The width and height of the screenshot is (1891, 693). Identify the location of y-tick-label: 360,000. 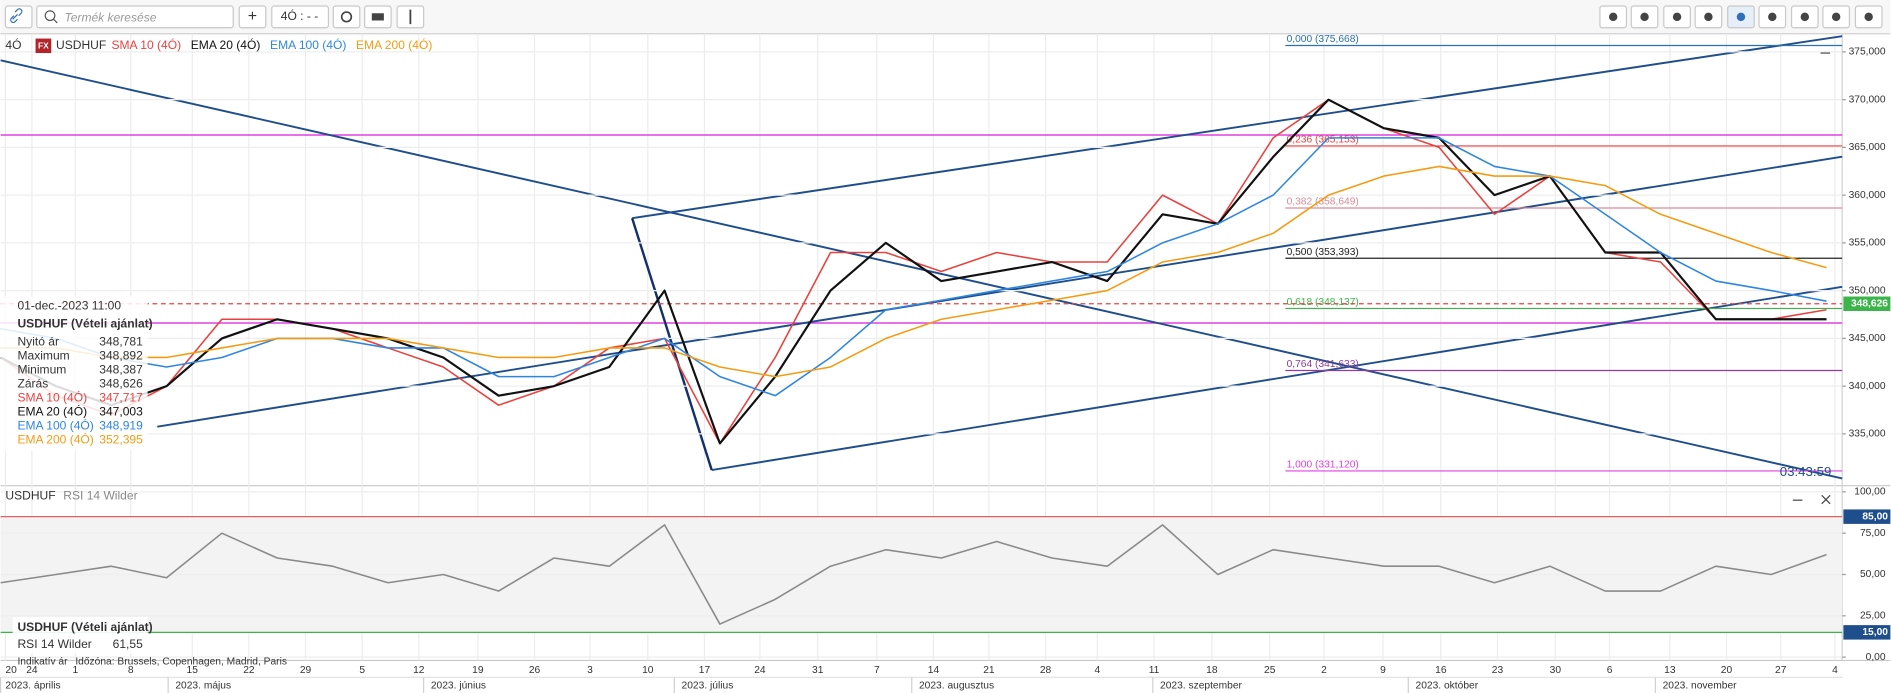
(1867, 195).